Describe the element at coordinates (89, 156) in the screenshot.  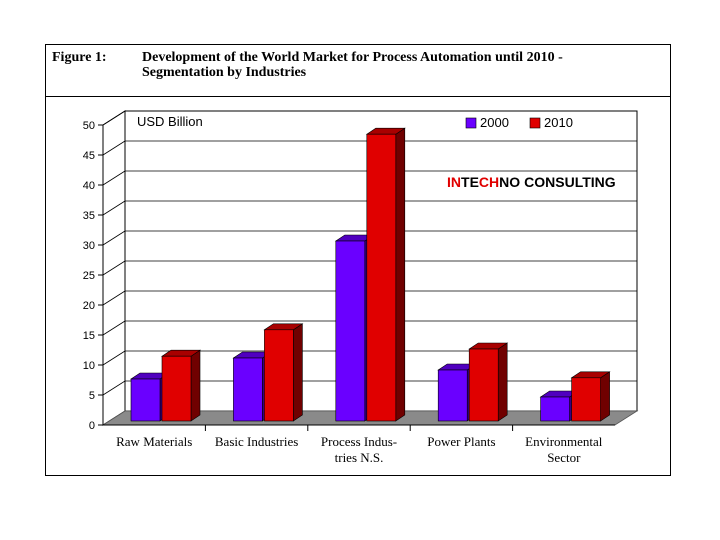
I see `y-tick-label: 45` at that location.